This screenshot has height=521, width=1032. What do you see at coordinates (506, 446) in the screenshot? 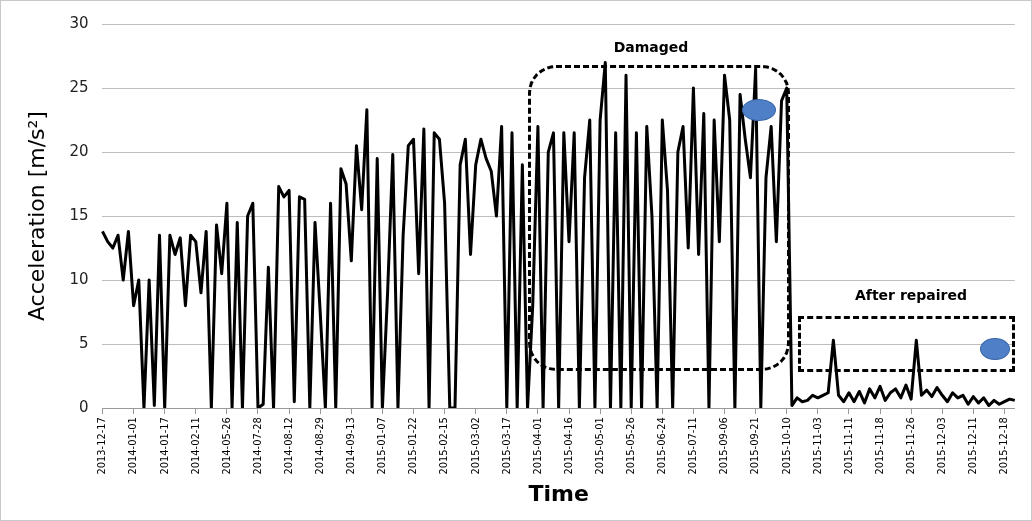
I see `x-tick-label: 2015-03-17` at bounding box center [506, 446].